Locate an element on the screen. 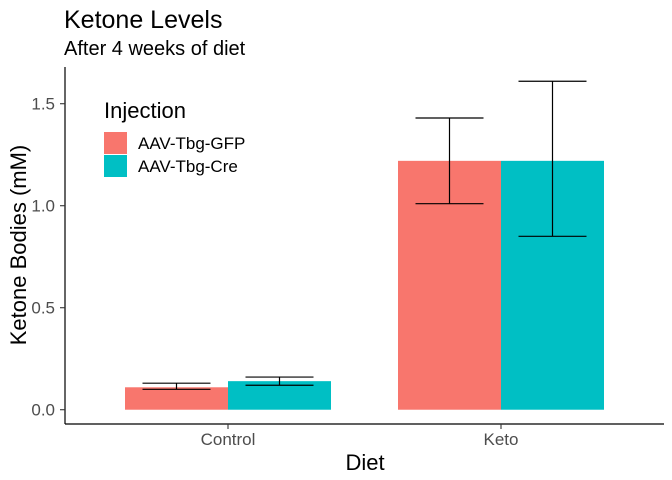  y-tick-label: 1.5 is located at coordinates (43, 104).